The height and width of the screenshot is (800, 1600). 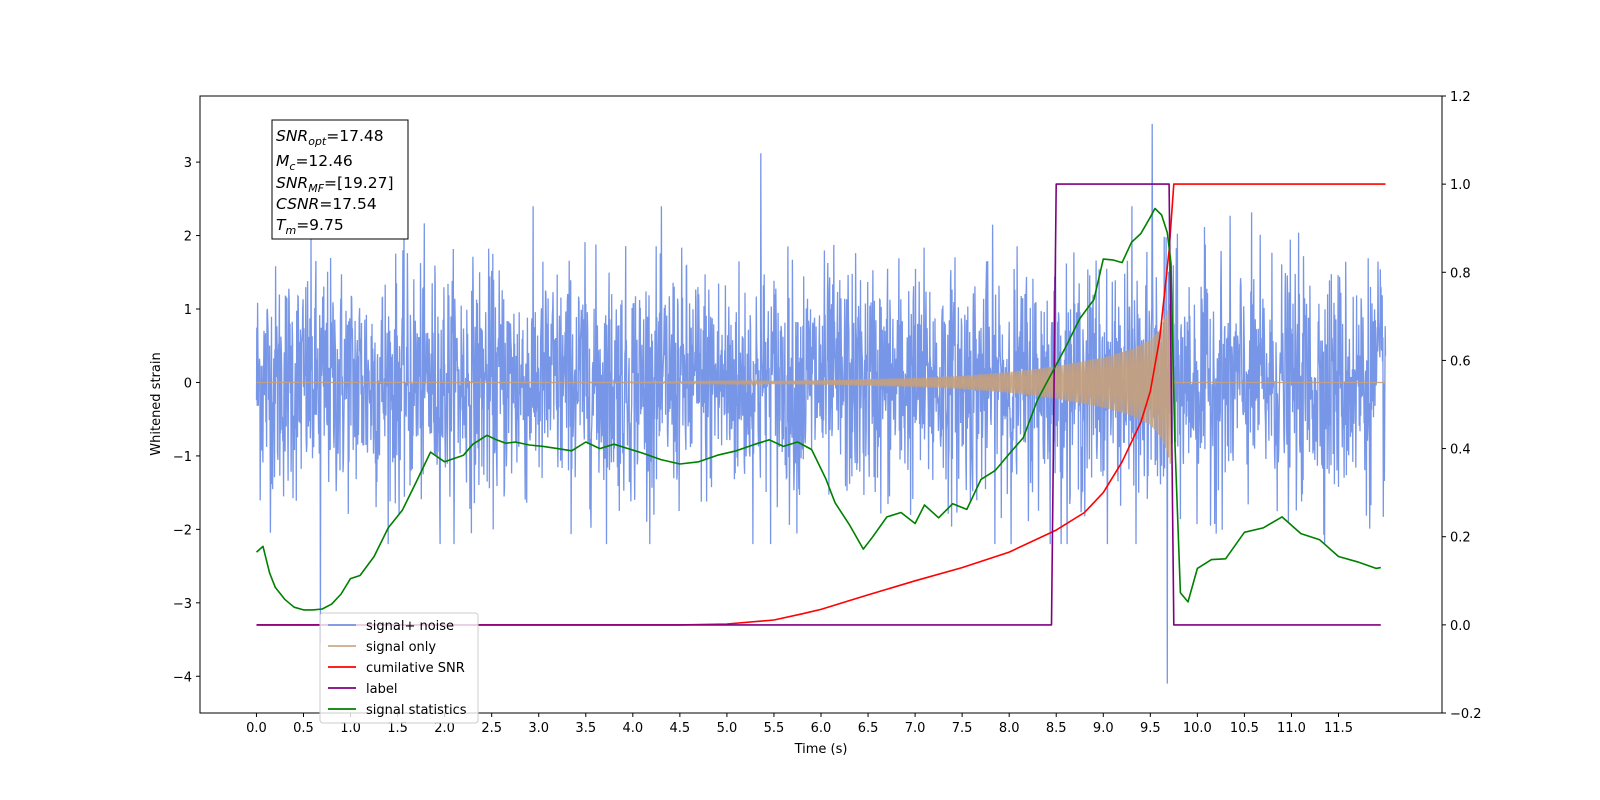 I want to click on y2-tick-label: 1.2, so click(x=1460, y=97).